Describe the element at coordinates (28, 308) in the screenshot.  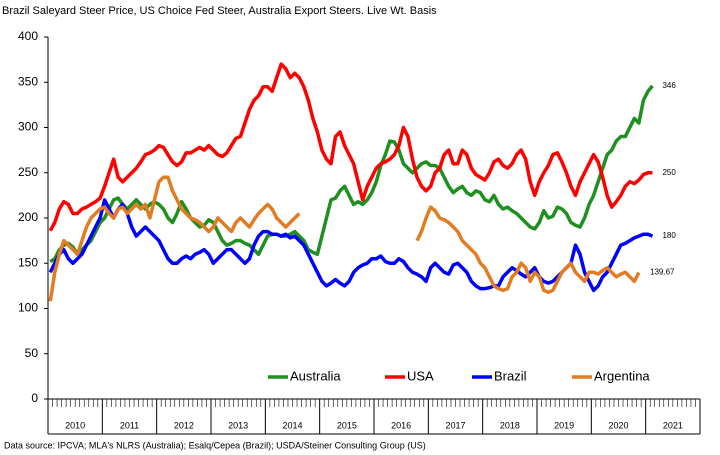
I see `y-tick-label: 100` at that location.